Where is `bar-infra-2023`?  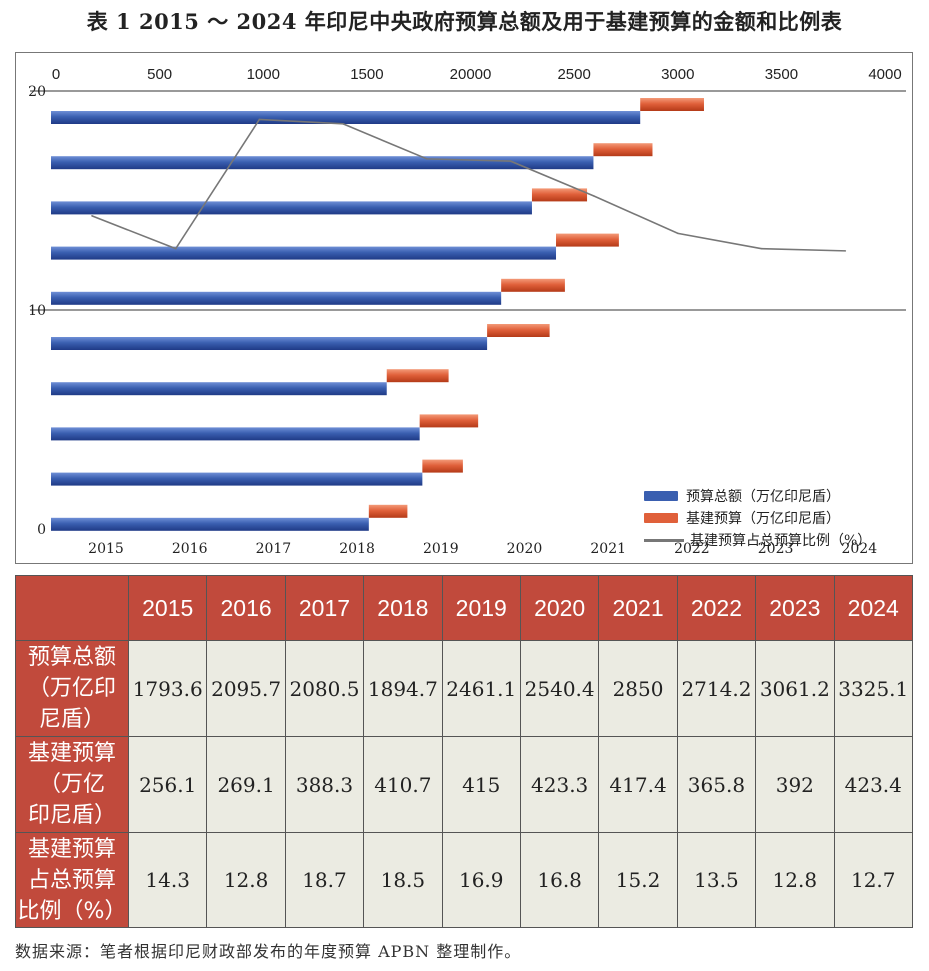
bar-infra-2023 is located at coordinates (623, 150).